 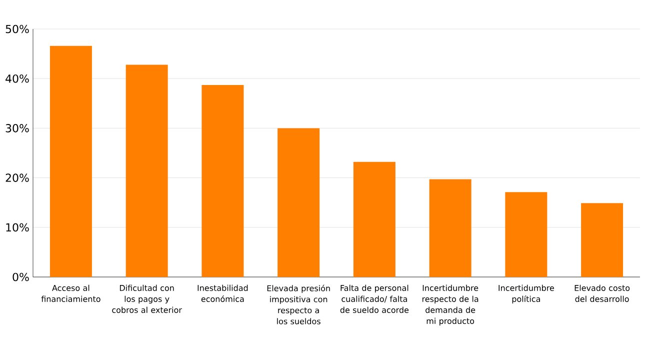 I want to click on x-tick-label: Incertidumbre respecto de la demanda de mi producto, so click(x=450, y=305).